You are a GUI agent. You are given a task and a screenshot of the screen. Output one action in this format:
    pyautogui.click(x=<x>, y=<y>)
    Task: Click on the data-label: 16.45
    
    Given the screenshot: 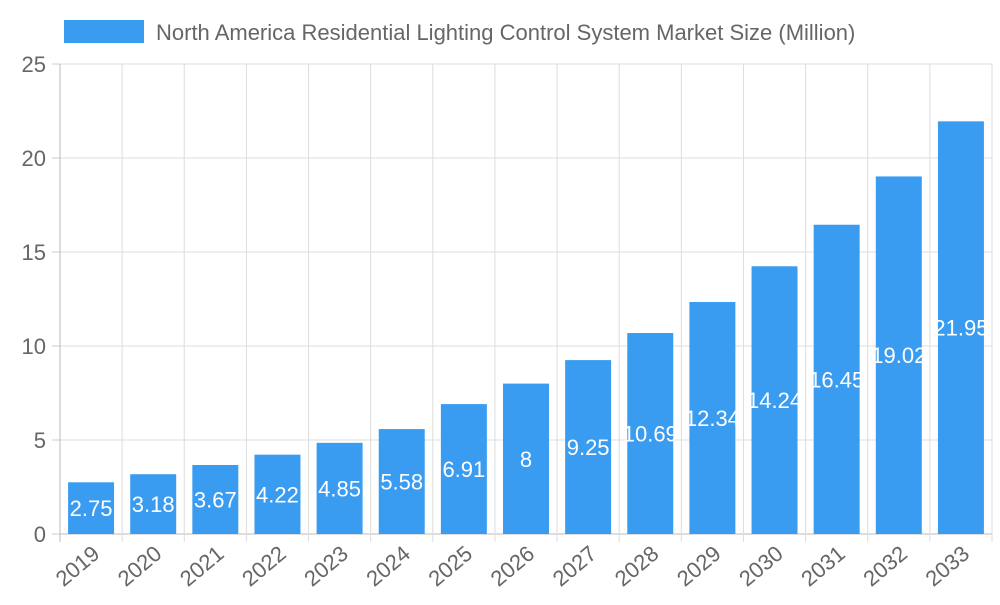 What is the action you would take?
    pyautogui.click(x=836, y=379)
    